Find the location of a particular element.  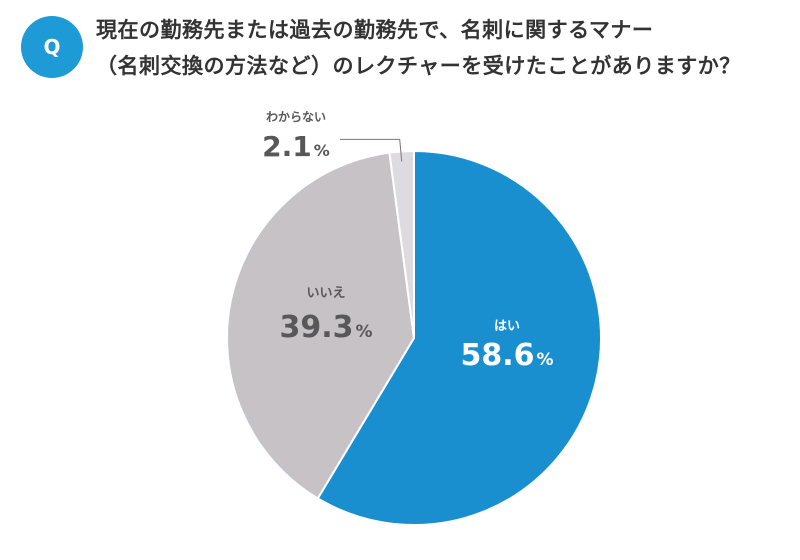

question-badge: Q is located at coordinates (52, 47).